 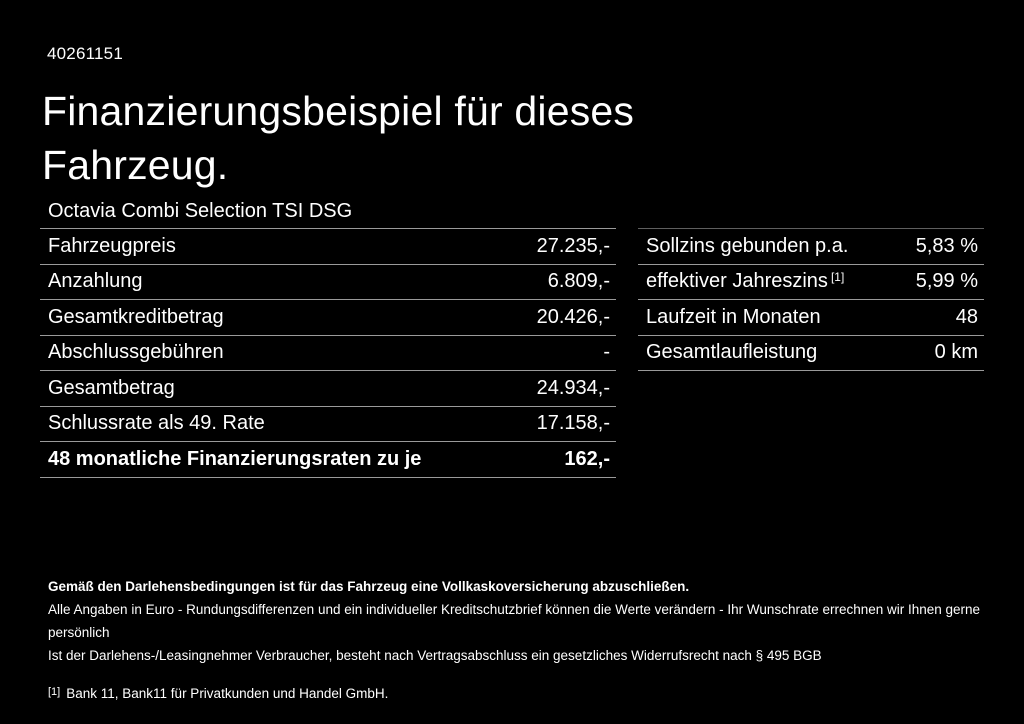 What do you see at coordinates (338, 111) in the screenshot?
I see `page-title-line1: Finanzierungsbeispiel für dieses` at bounding box center [338, 111].